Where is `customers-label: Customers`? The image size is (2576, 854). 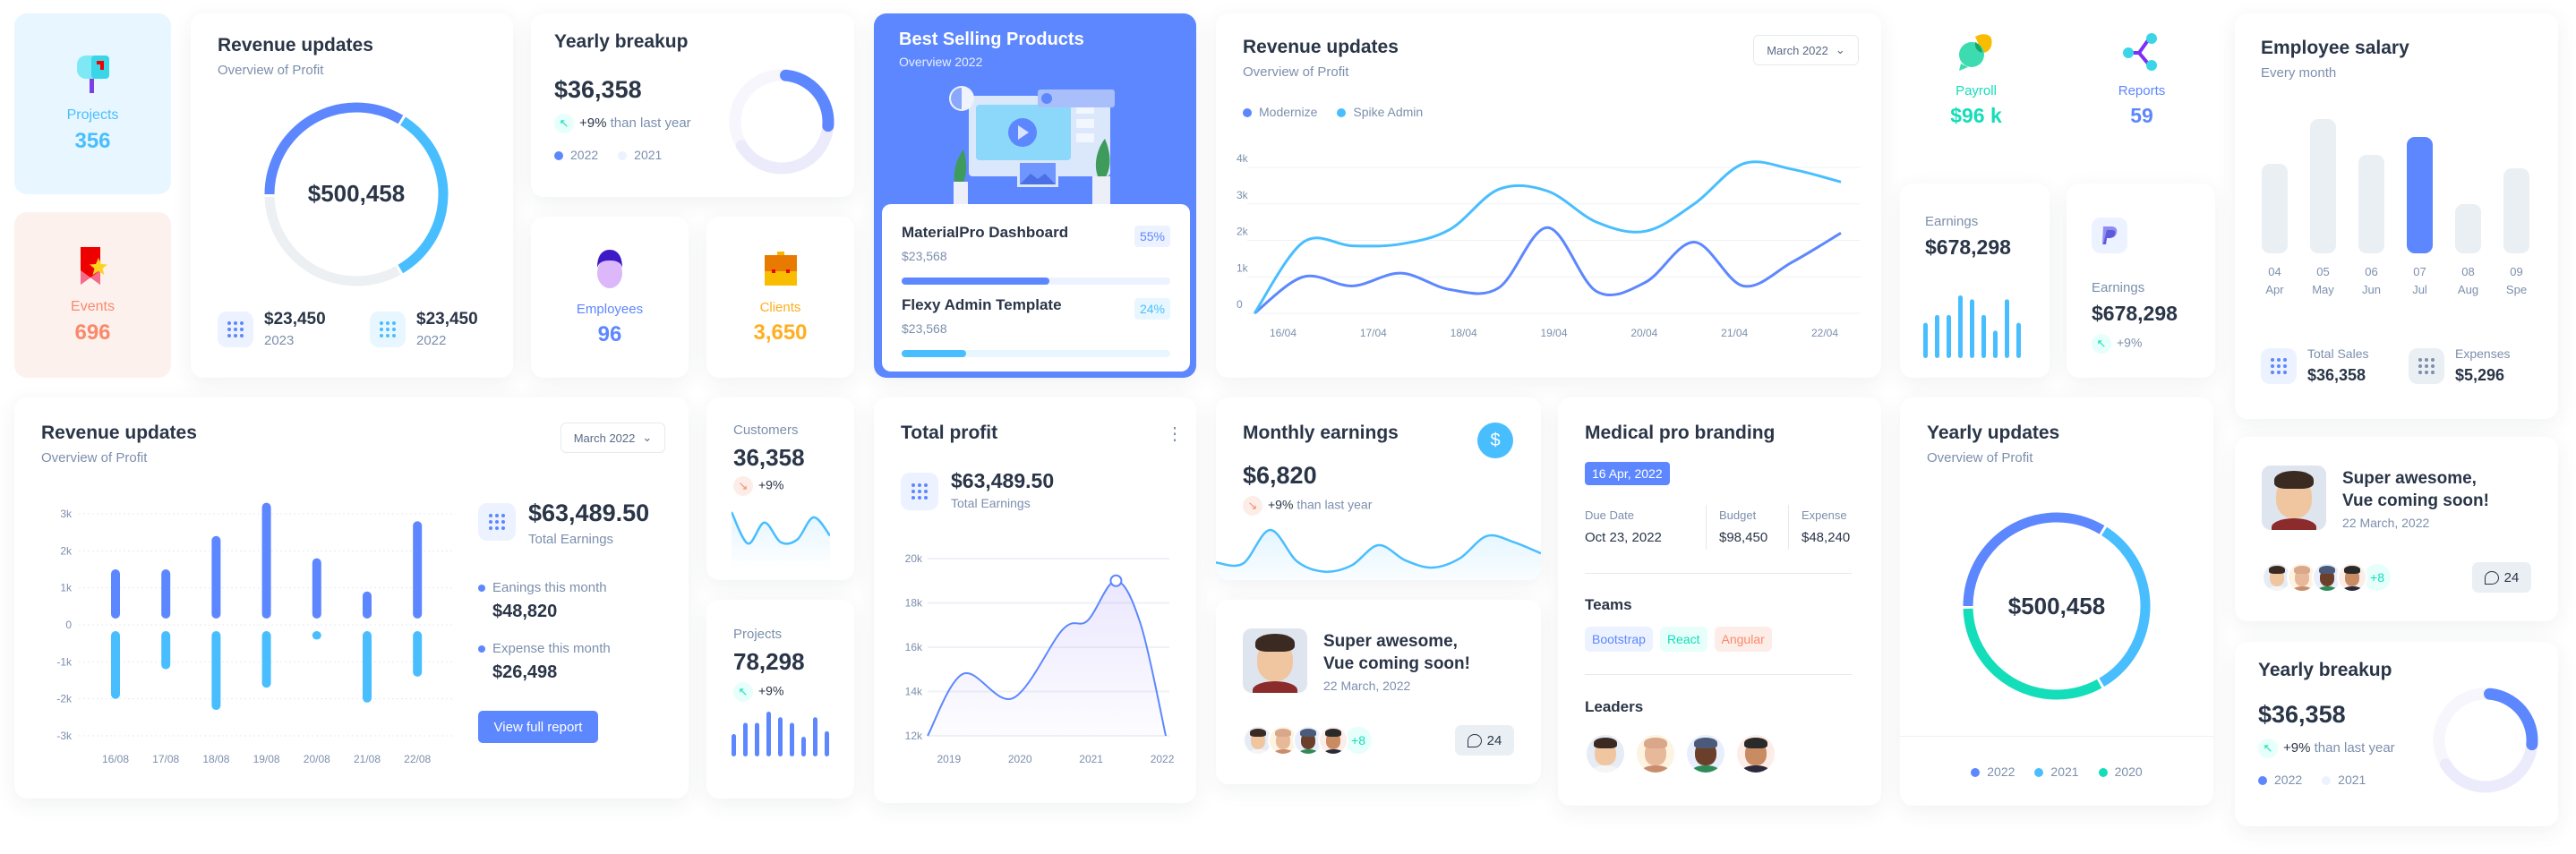 customers-label: Customers is located at coordinates (766, 430).